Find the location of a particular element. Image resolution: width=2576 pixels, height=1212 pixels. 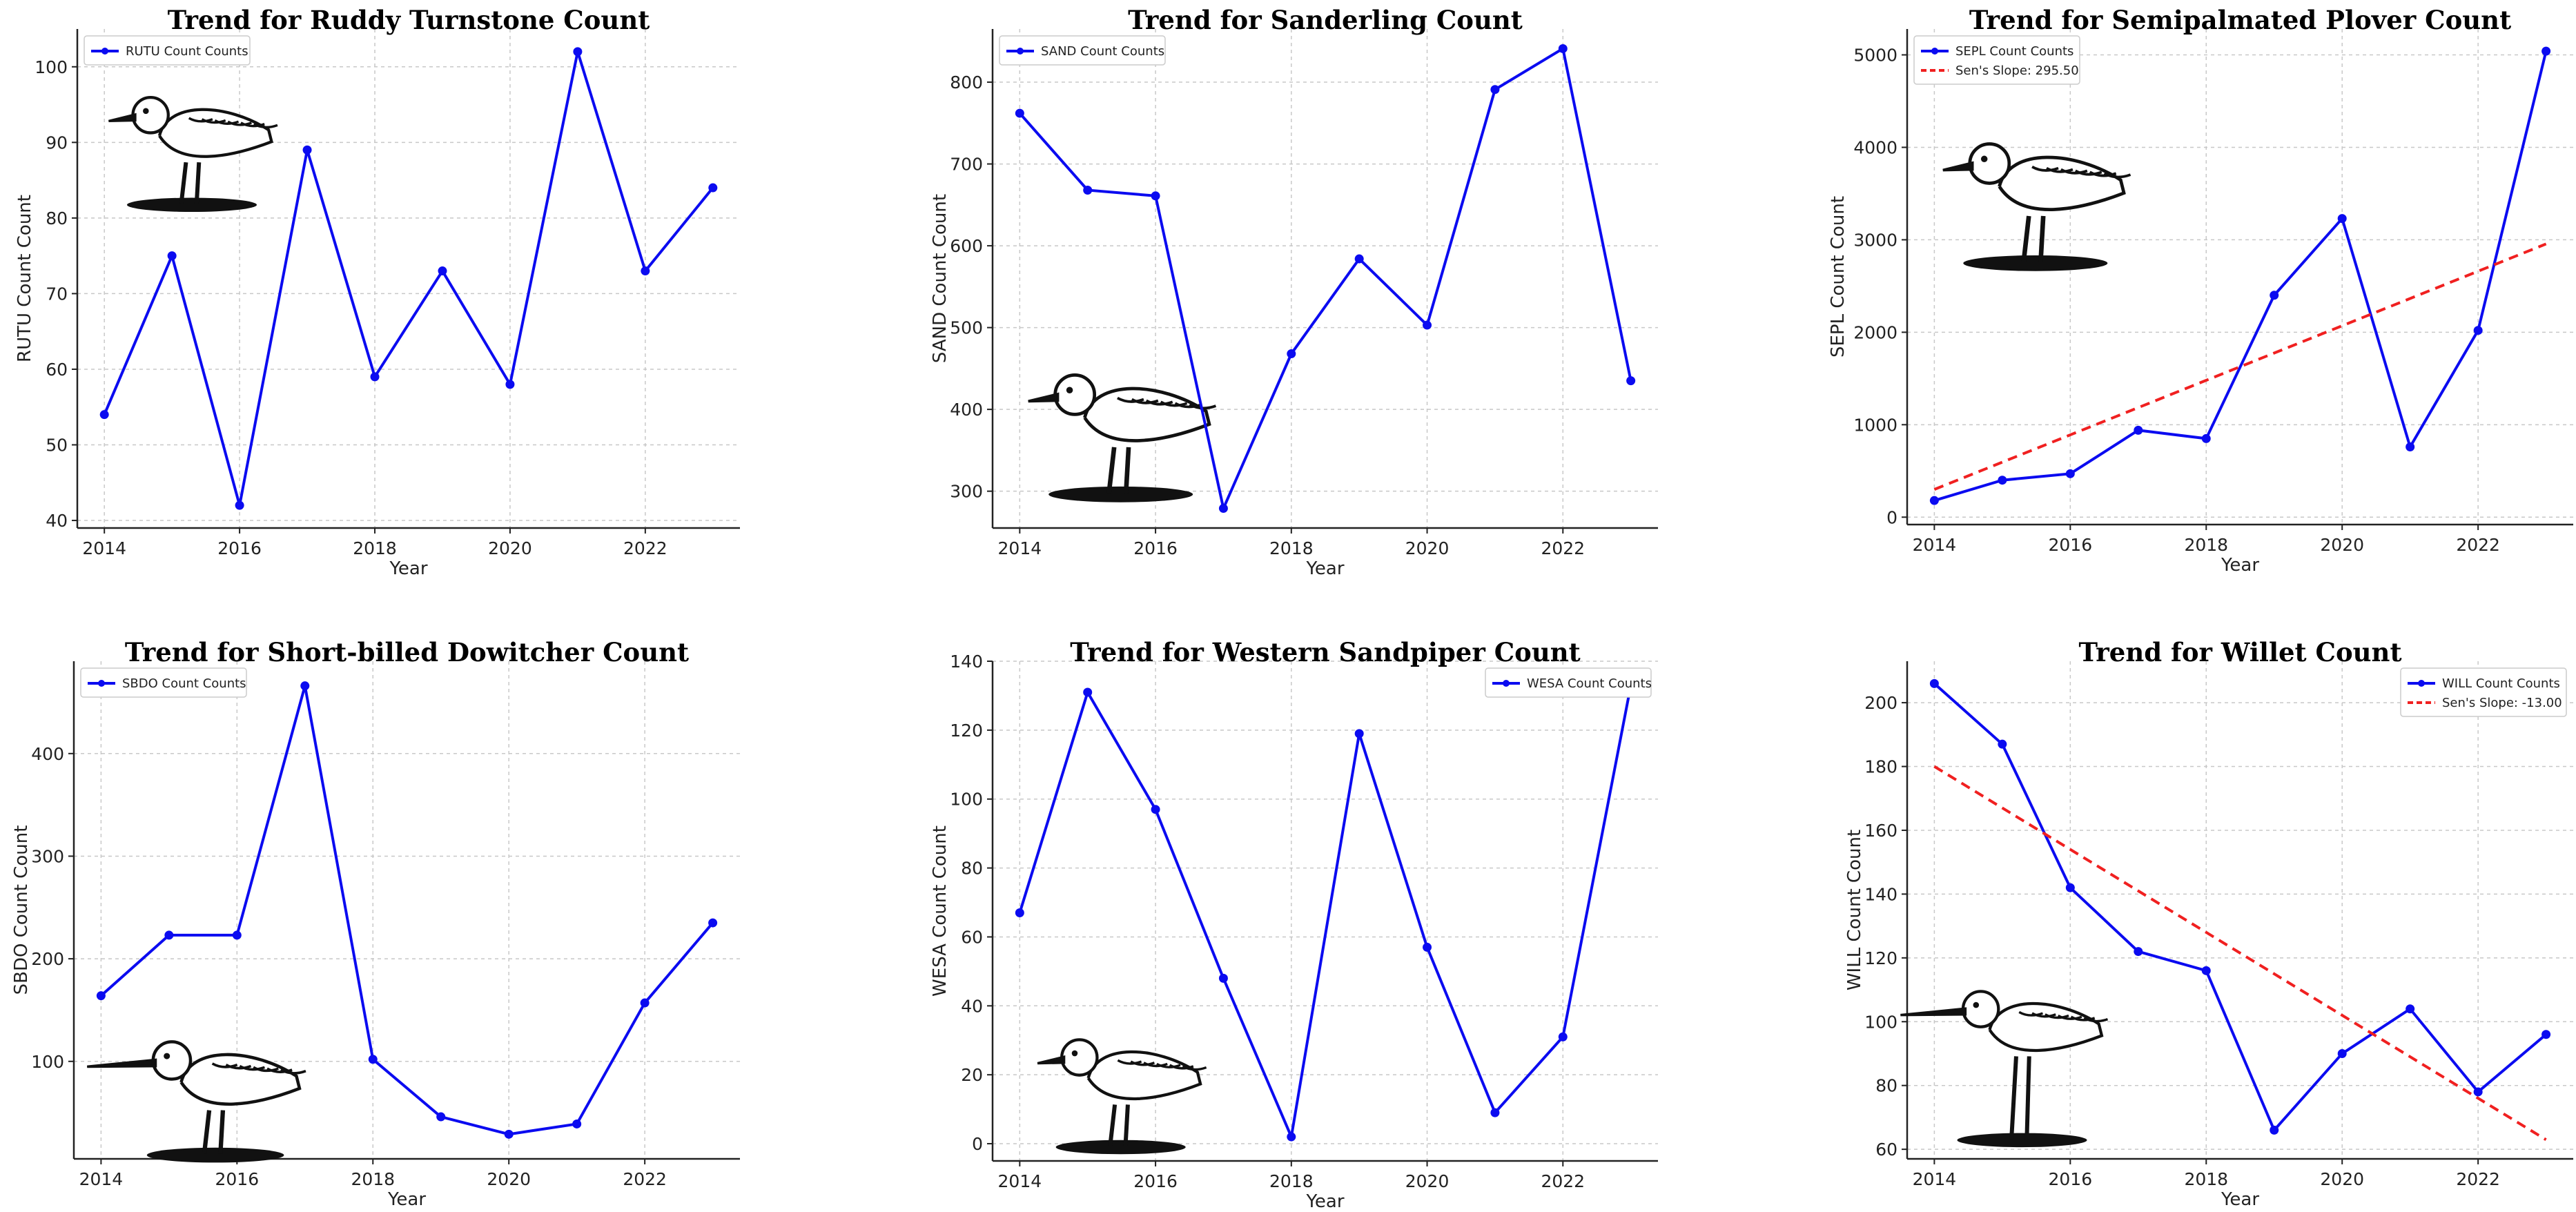

legend-label: SAND Count Counts is located at coordinates (1102, 51).